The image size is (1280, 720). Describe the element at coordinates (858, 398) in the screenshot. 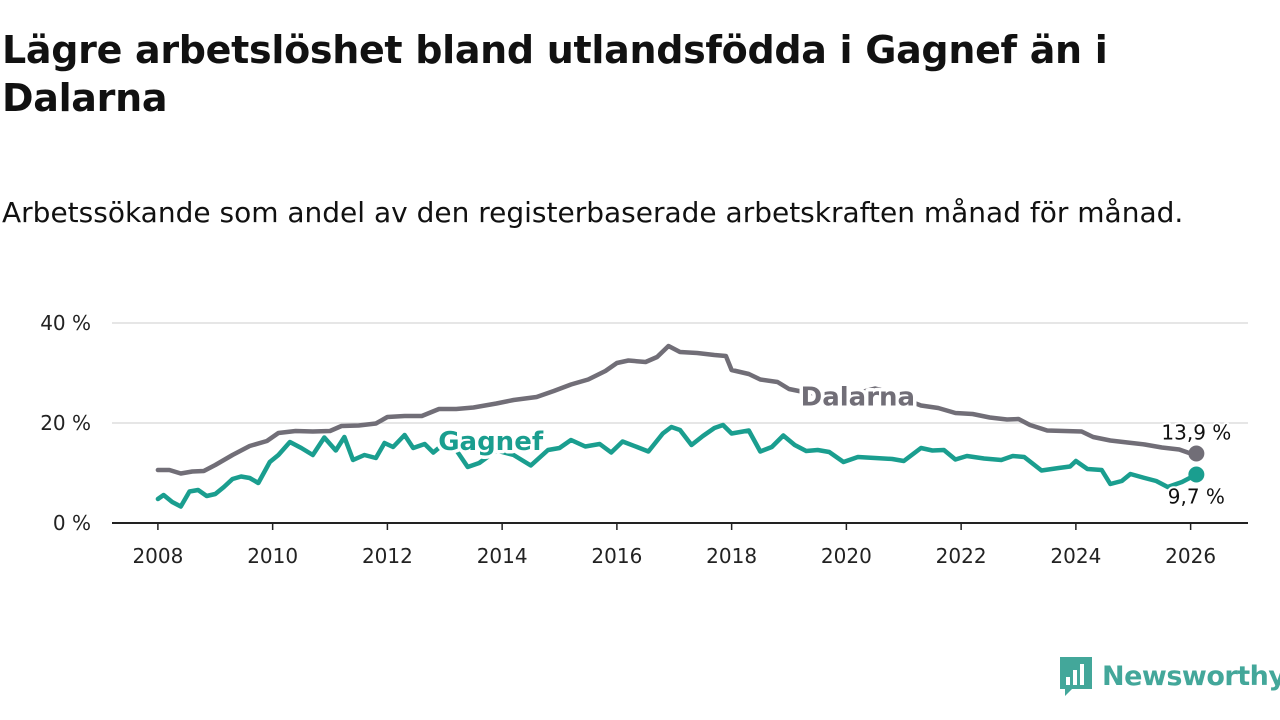

I see `dalarna-series-label: Dalarna` at that location.